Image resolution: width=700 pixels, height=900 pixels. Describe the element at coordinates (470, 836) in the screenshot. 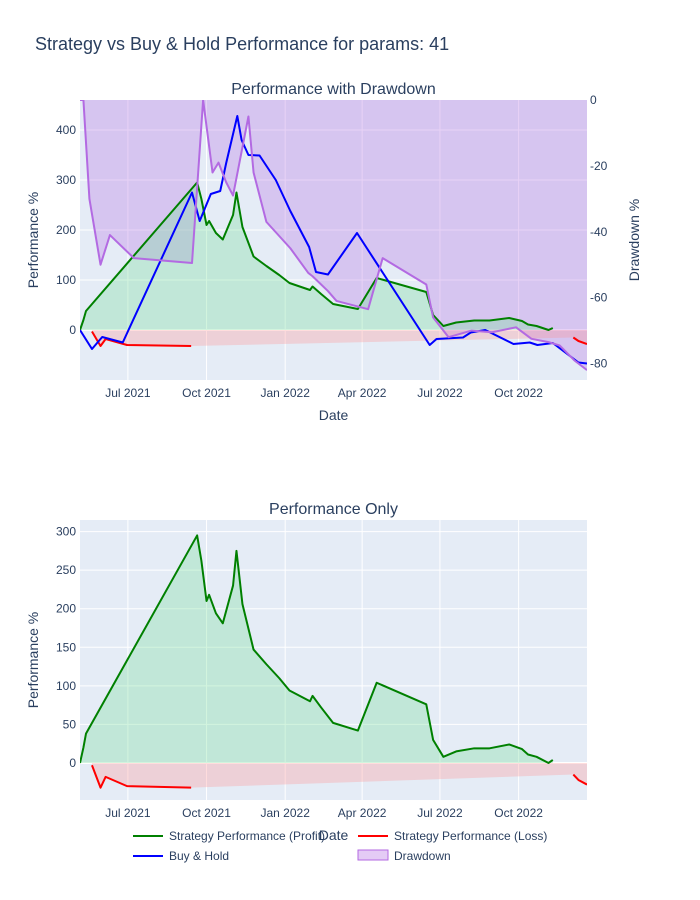

I see `legend-label: Strategy Performance (Loss)` at that location.